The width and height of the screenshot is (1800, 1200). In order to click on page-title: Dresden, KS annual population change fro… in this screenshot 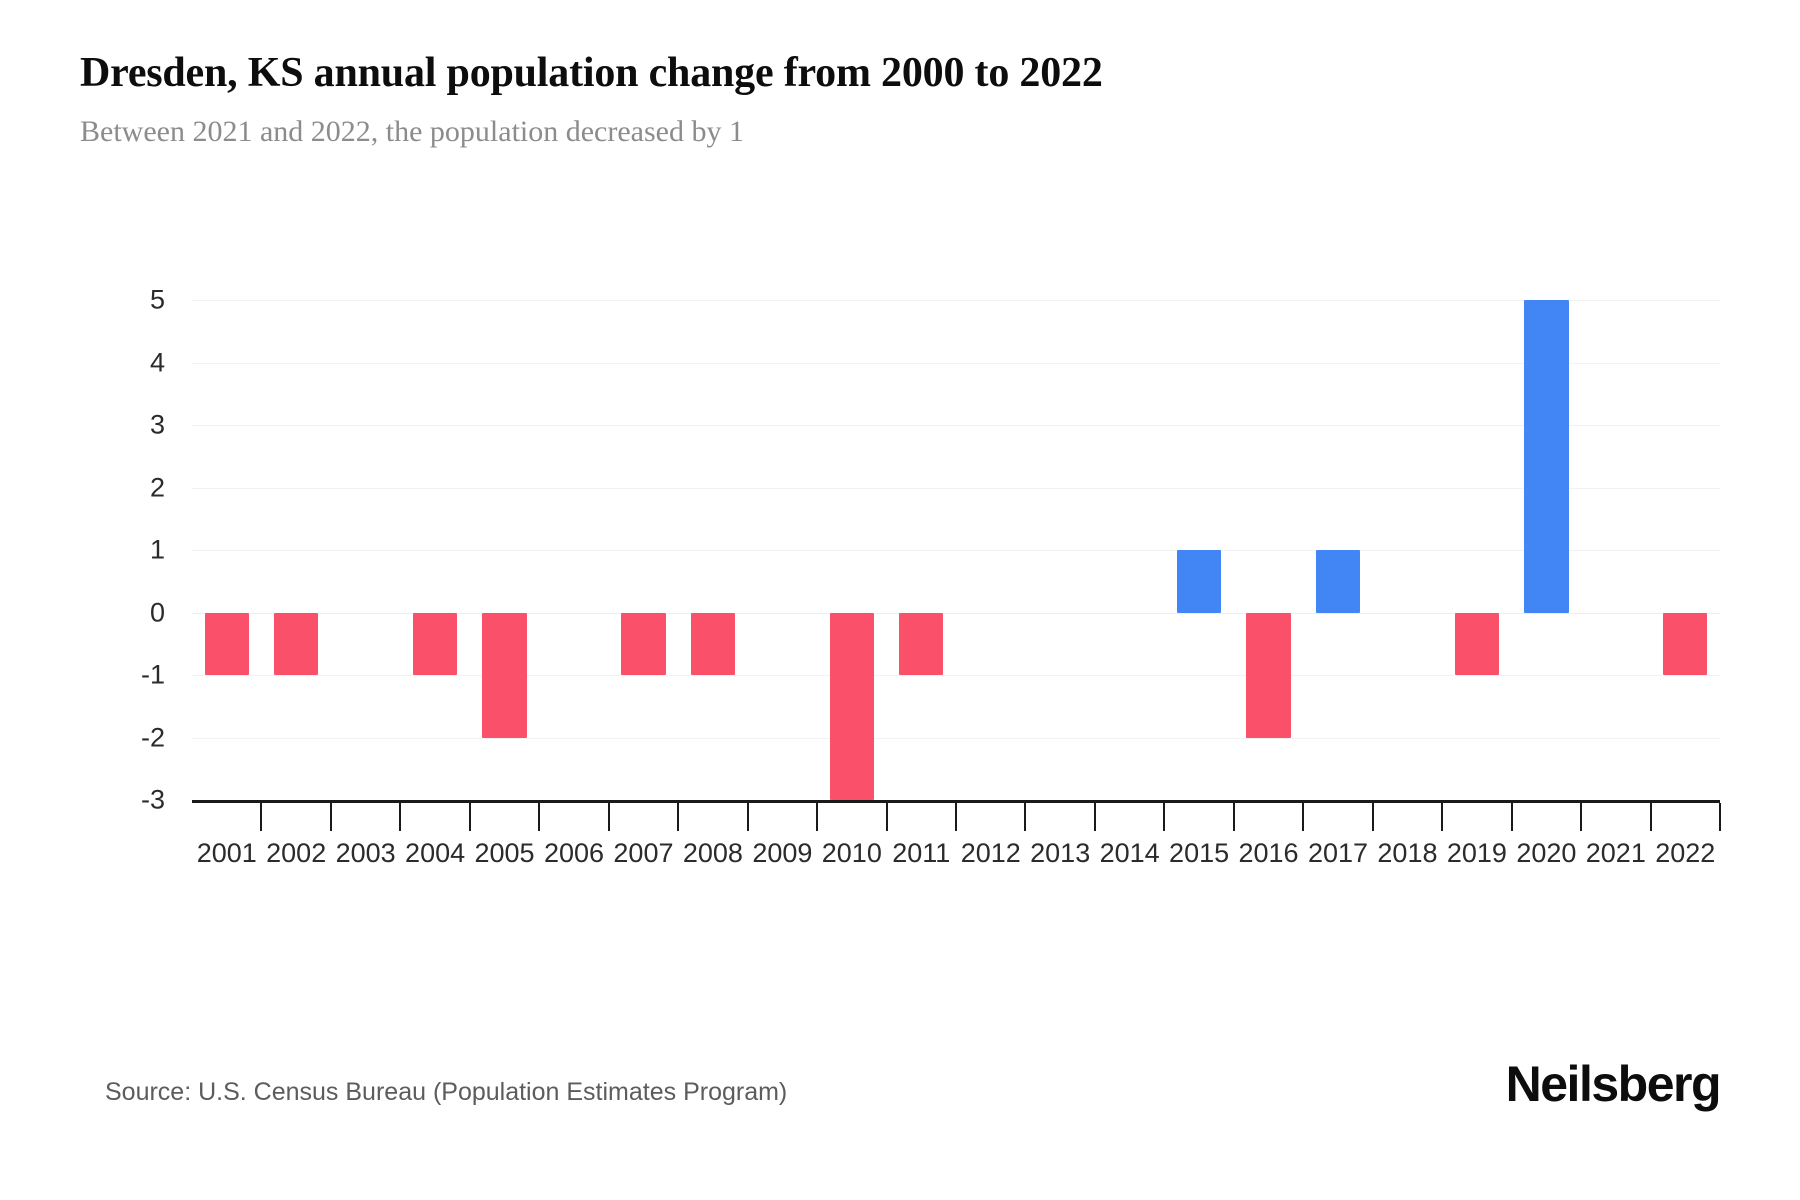, I will do `click(591, 73)`.